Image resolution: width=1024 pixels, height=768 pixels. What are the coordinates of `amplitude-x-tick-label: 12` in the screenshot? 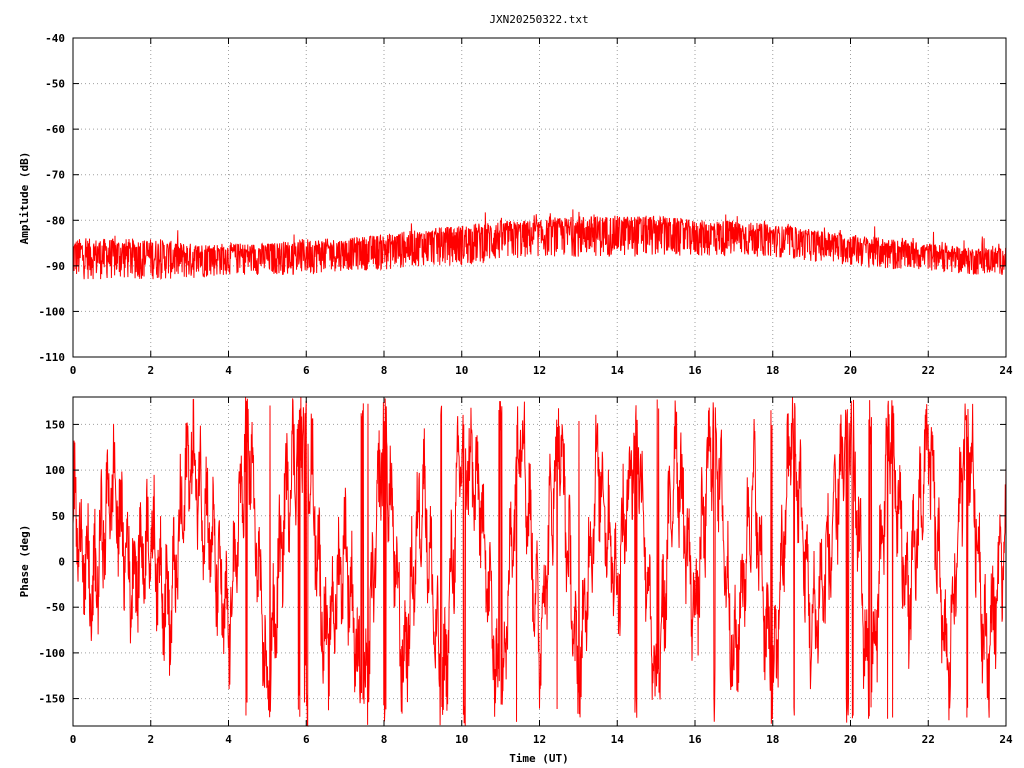 It's located at (539, 370).